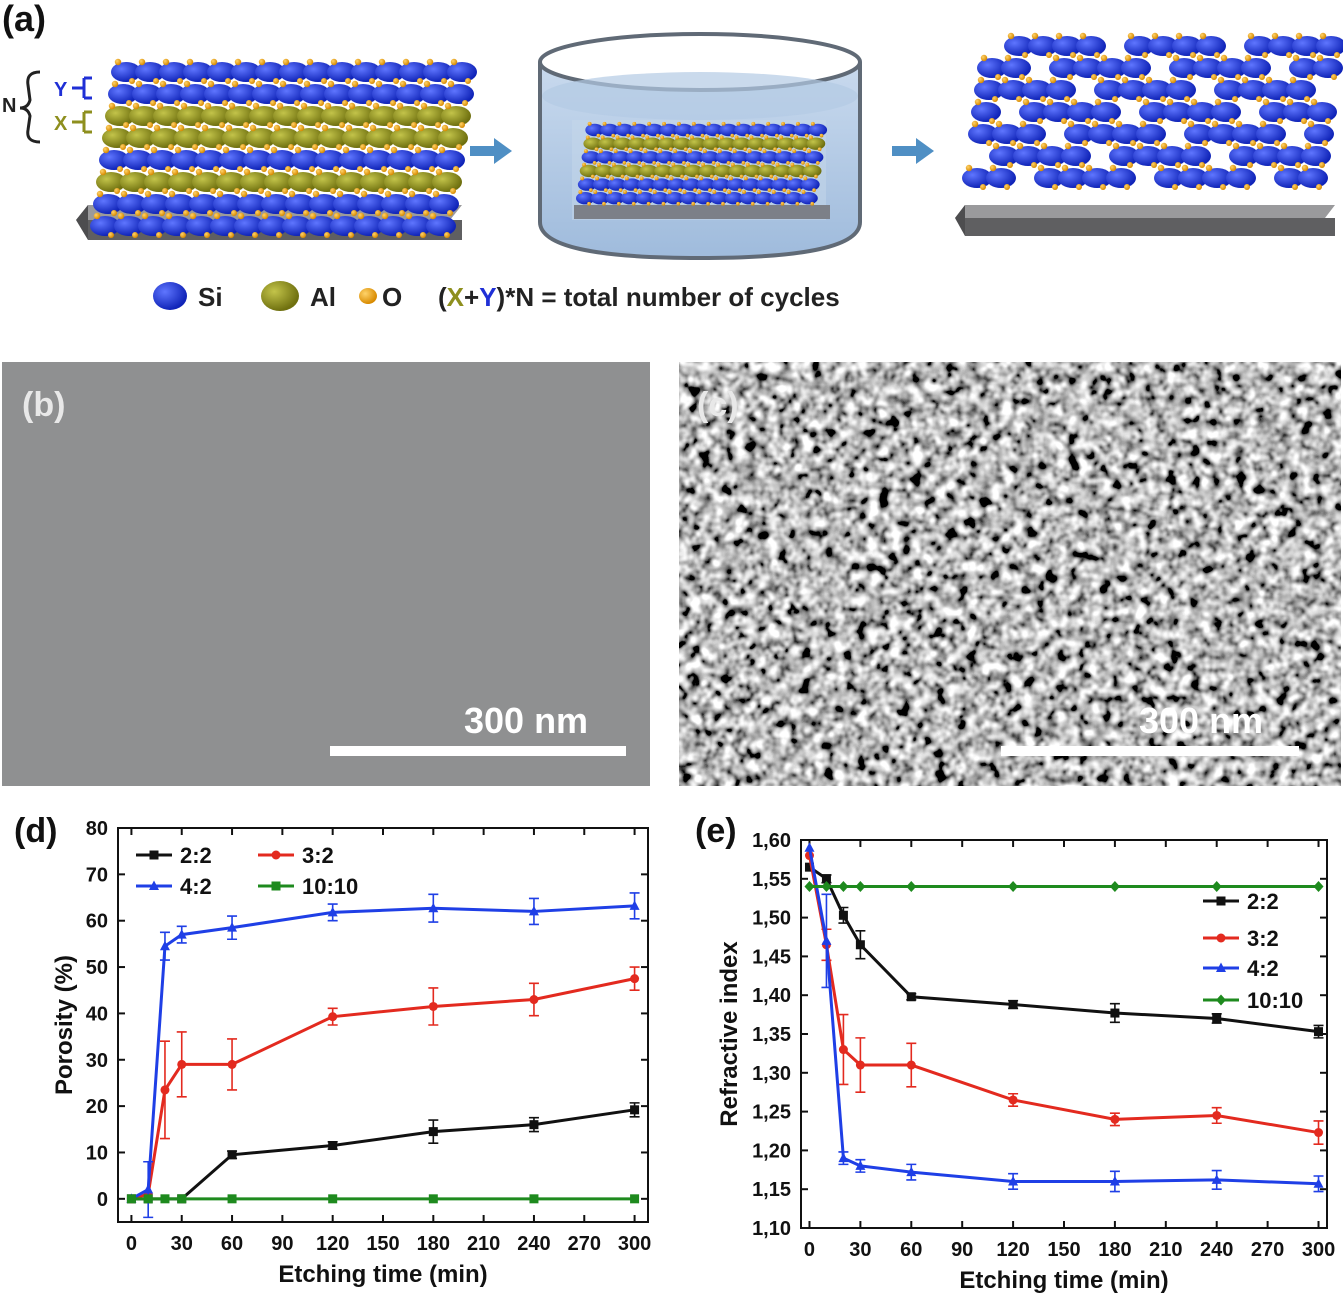 The height and width of the screenshot is (1302, 1343). I want to click on panel-a-label: (a), so click(24, 19).